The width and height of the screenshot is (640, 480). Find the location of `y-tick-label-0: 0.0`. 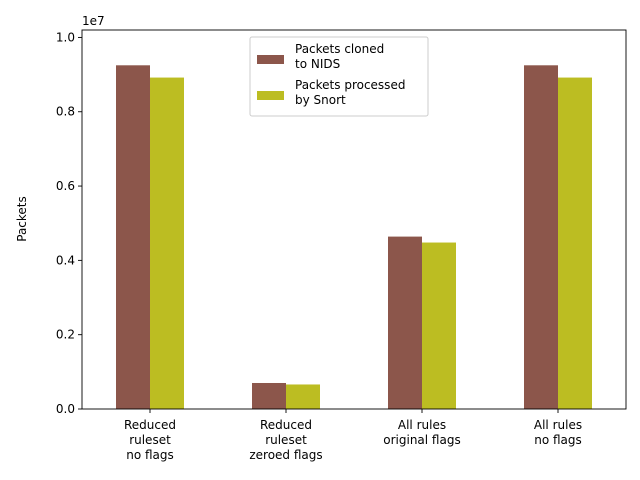

y-tick-label-0: 0.0 is located at coordinates (65, 409).